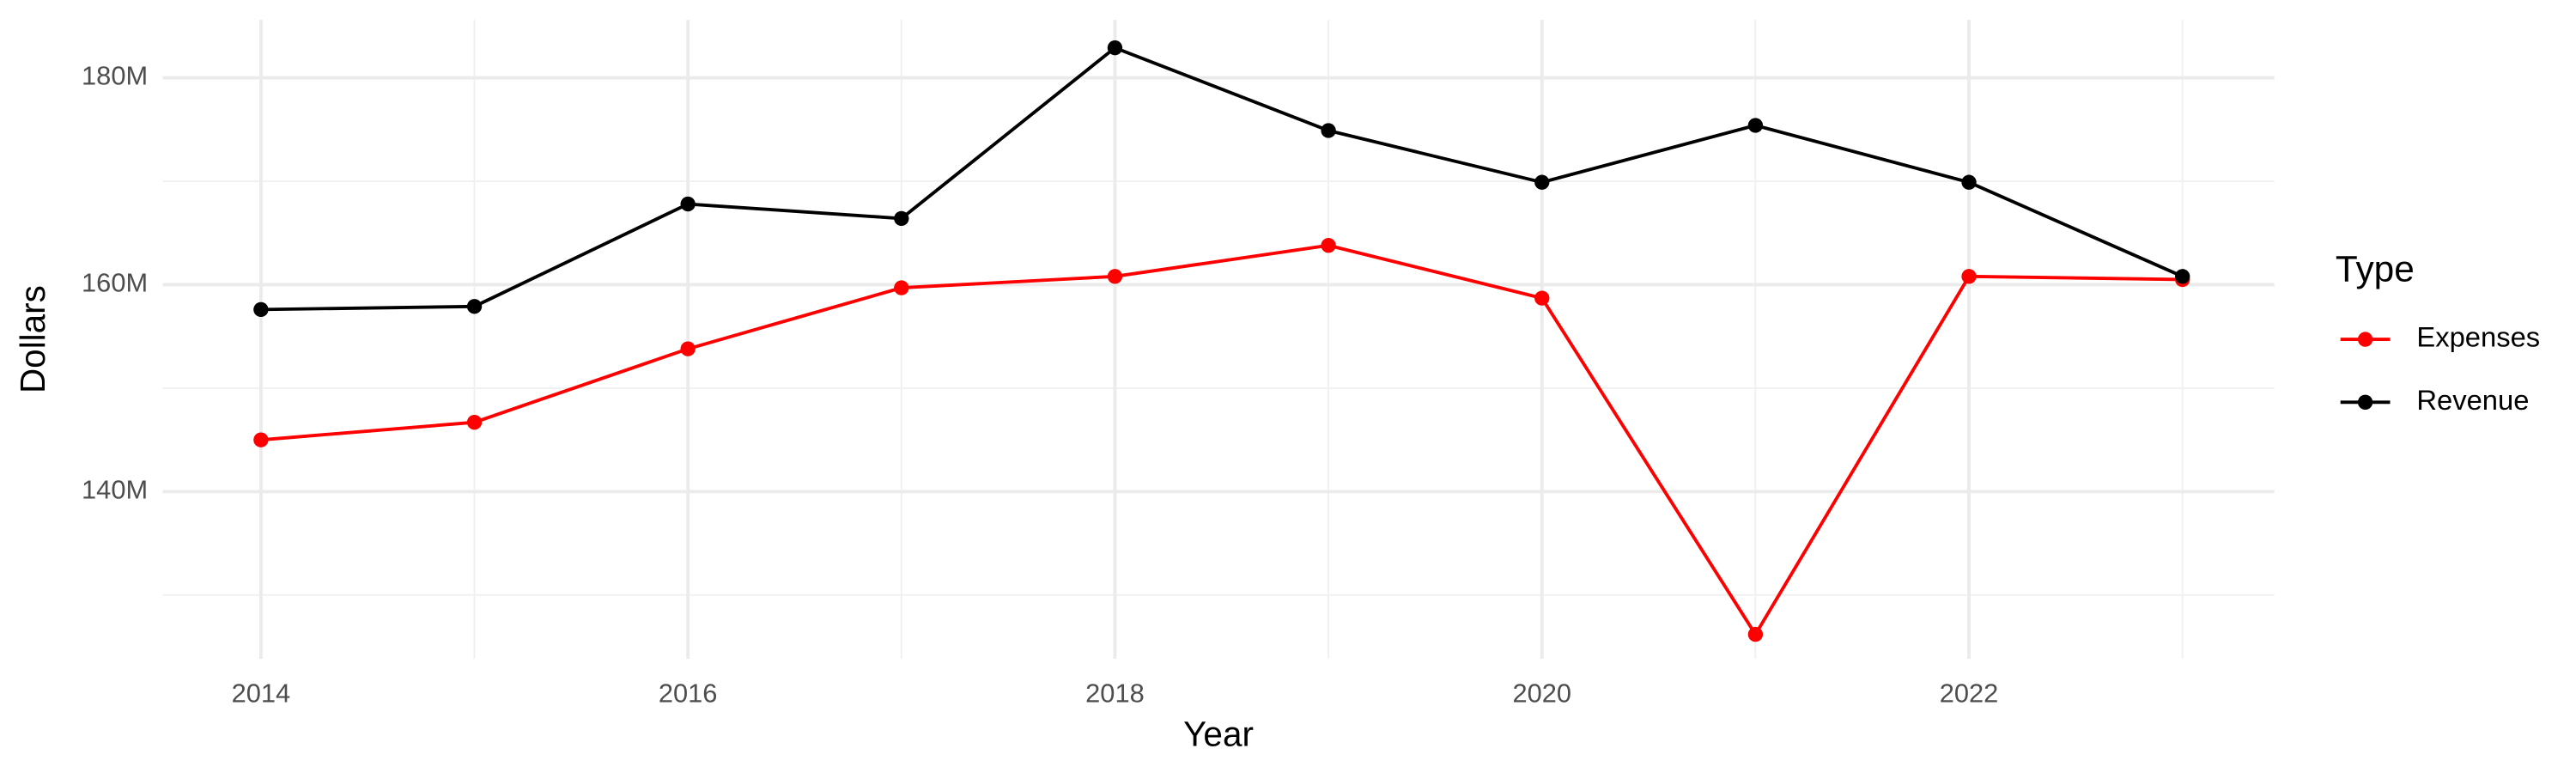 Image resolution: width=2576 pixels, height=773 pixels. I want to click on legend-title: Type, so click(2375, 268).